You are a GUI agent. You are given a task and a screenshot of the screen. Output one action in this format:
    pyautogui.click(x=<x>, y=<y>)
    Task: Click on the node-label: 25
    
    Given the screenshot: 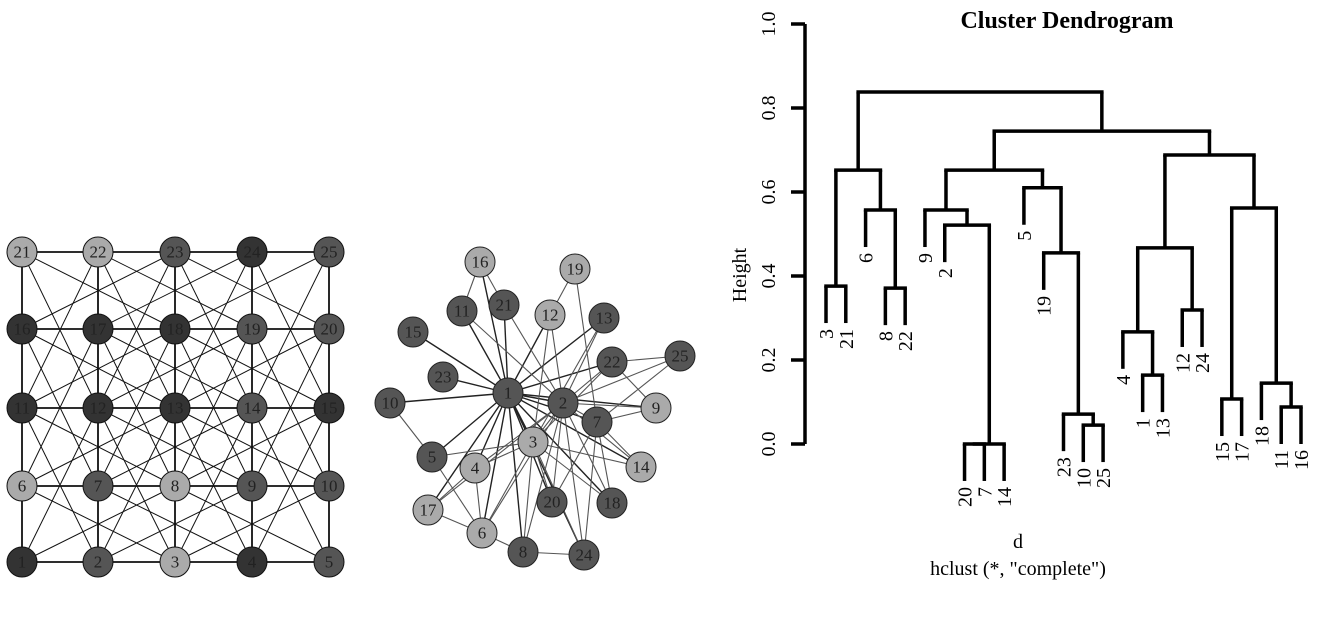 What is the action you would take?
    pyautogui.click(x=680, y=356)
    